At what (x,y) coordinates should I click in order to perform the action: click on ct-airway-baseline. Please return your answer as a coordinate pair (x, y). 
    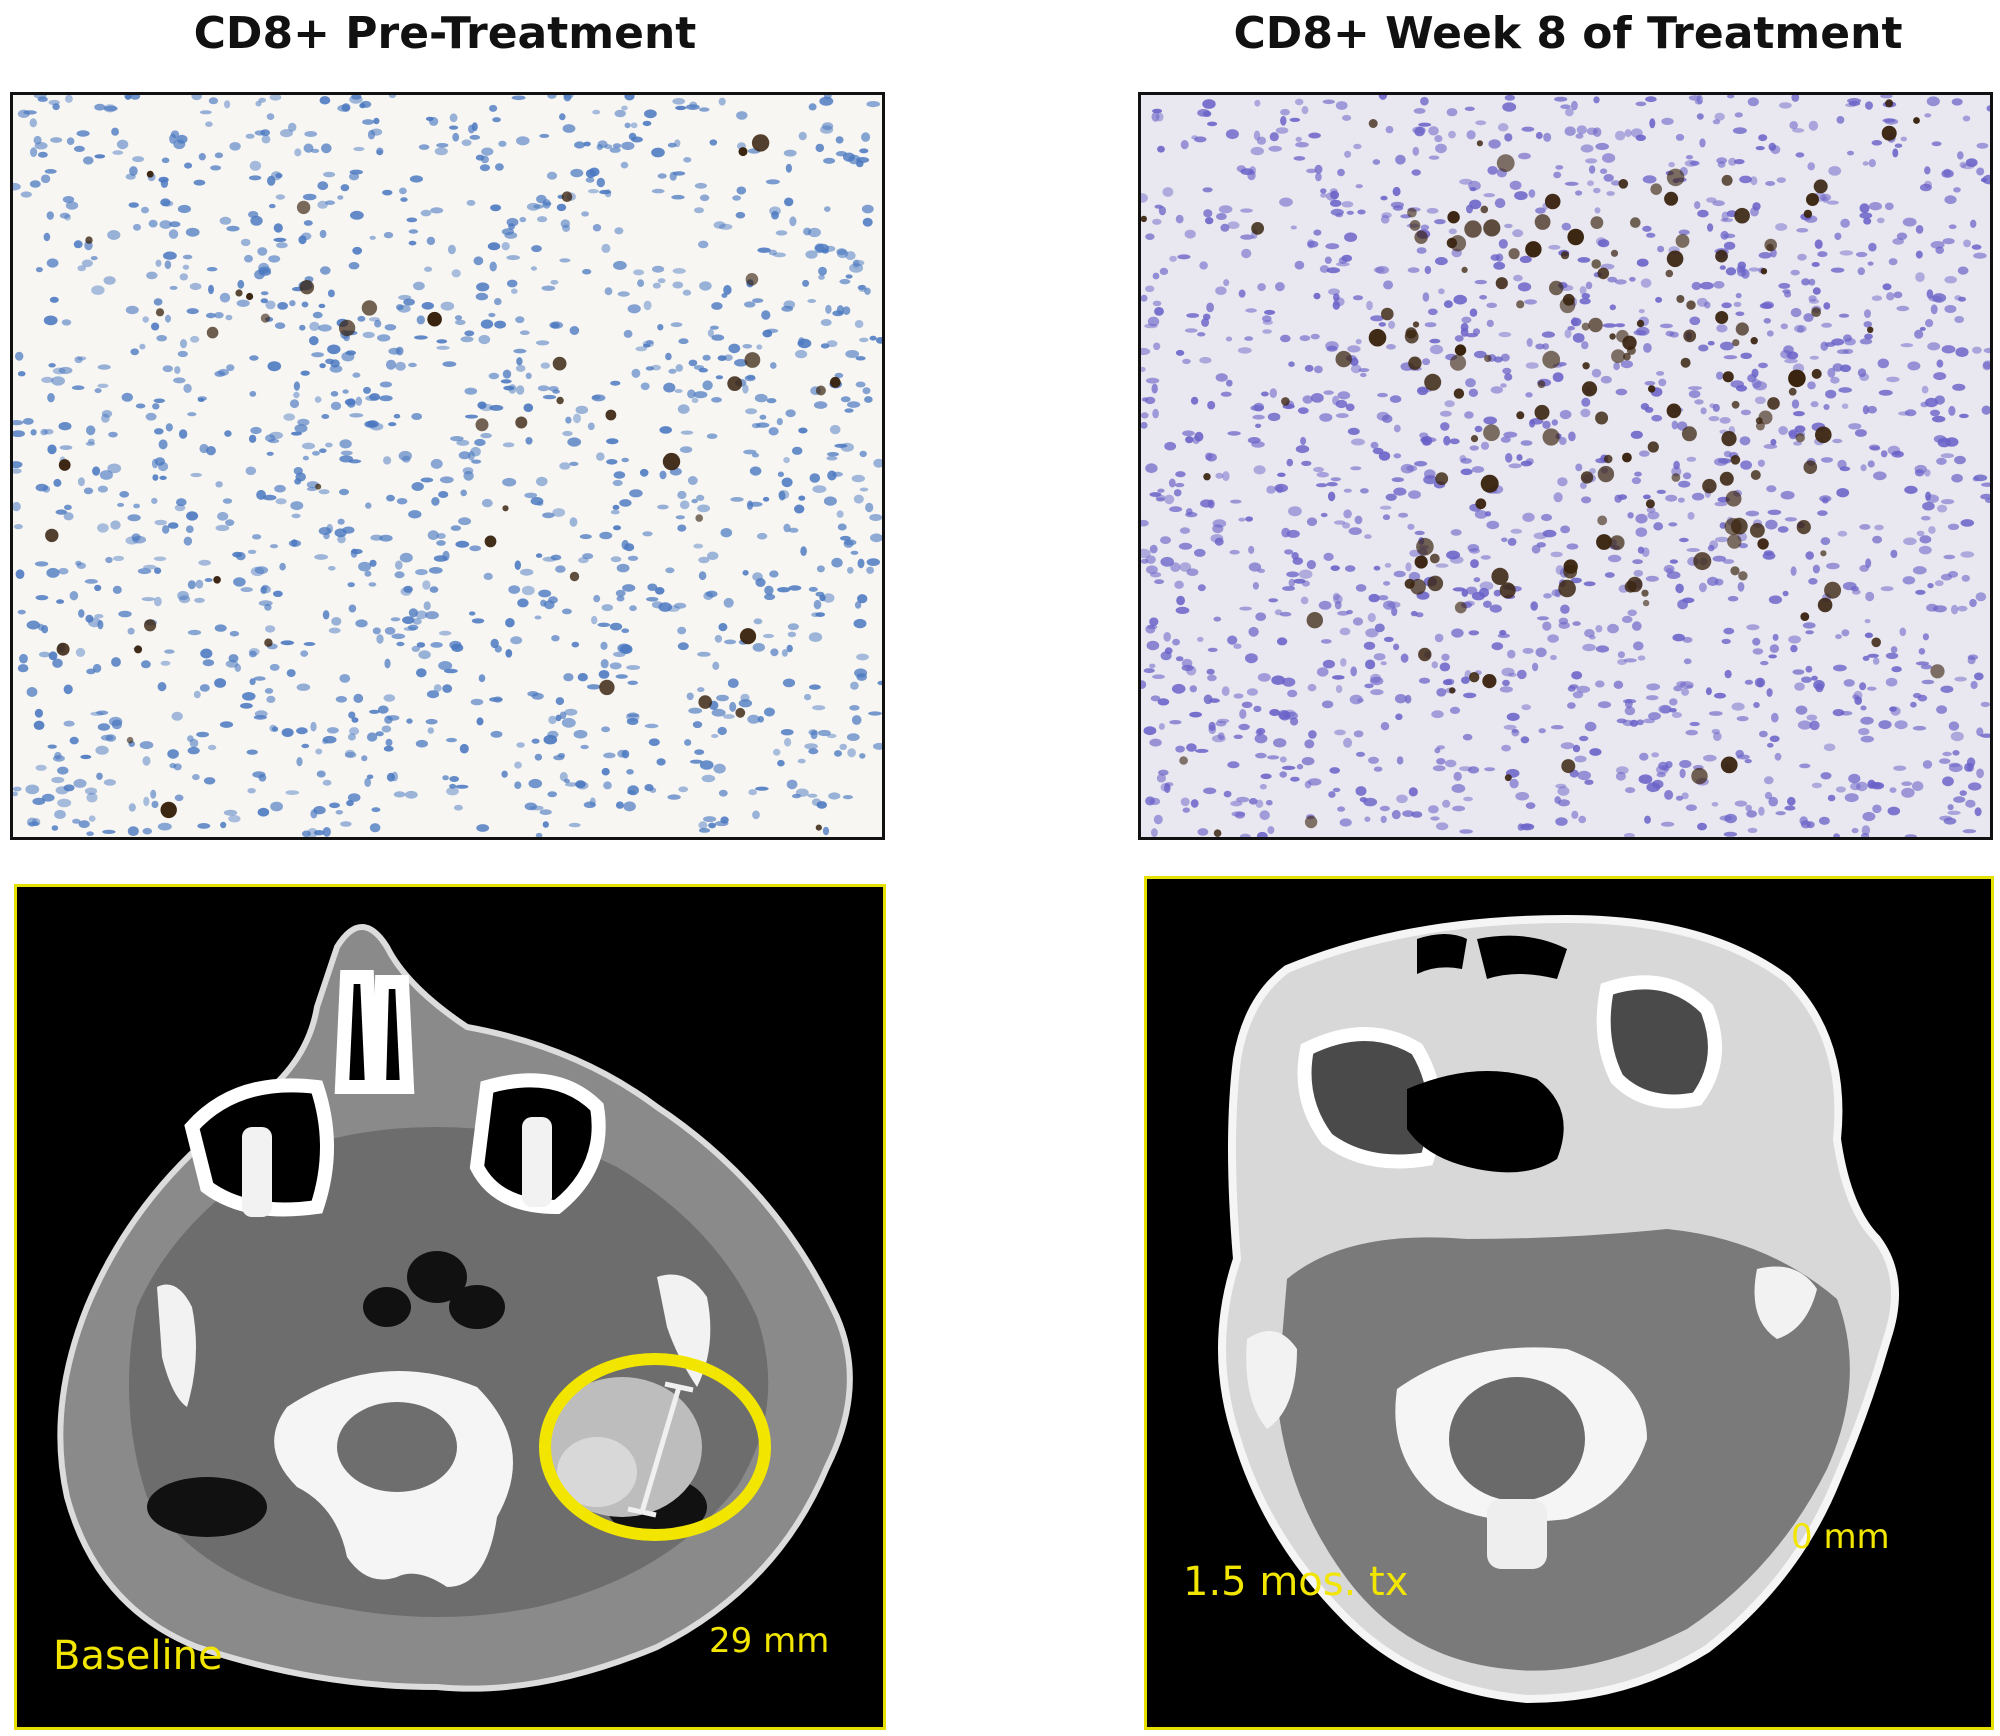
    Looking at the image, I should click on (427, 1394).